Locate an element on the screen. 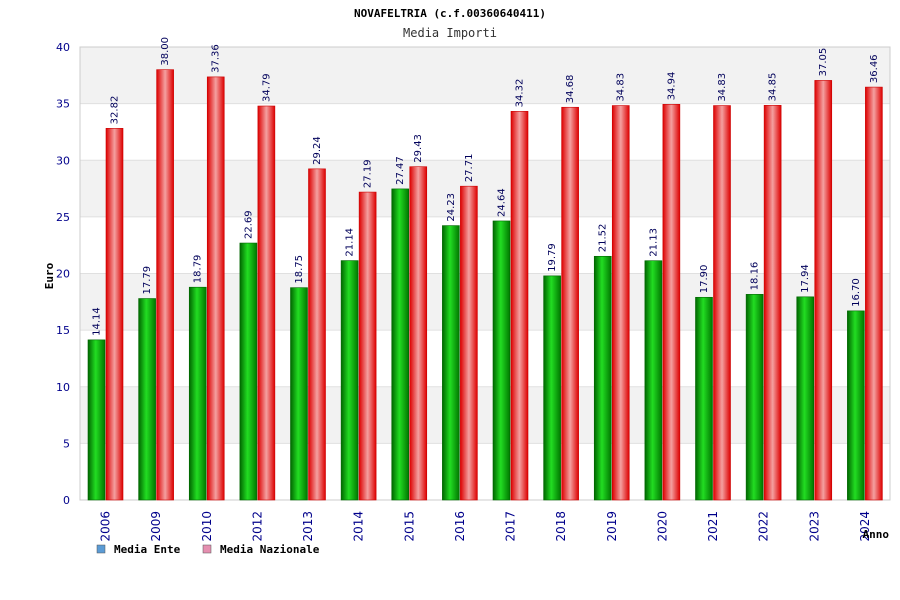 Image resolution: width=900 pixels, height=600 pixels. x-tick-label: 2010 is located at coordinates (207, 526).